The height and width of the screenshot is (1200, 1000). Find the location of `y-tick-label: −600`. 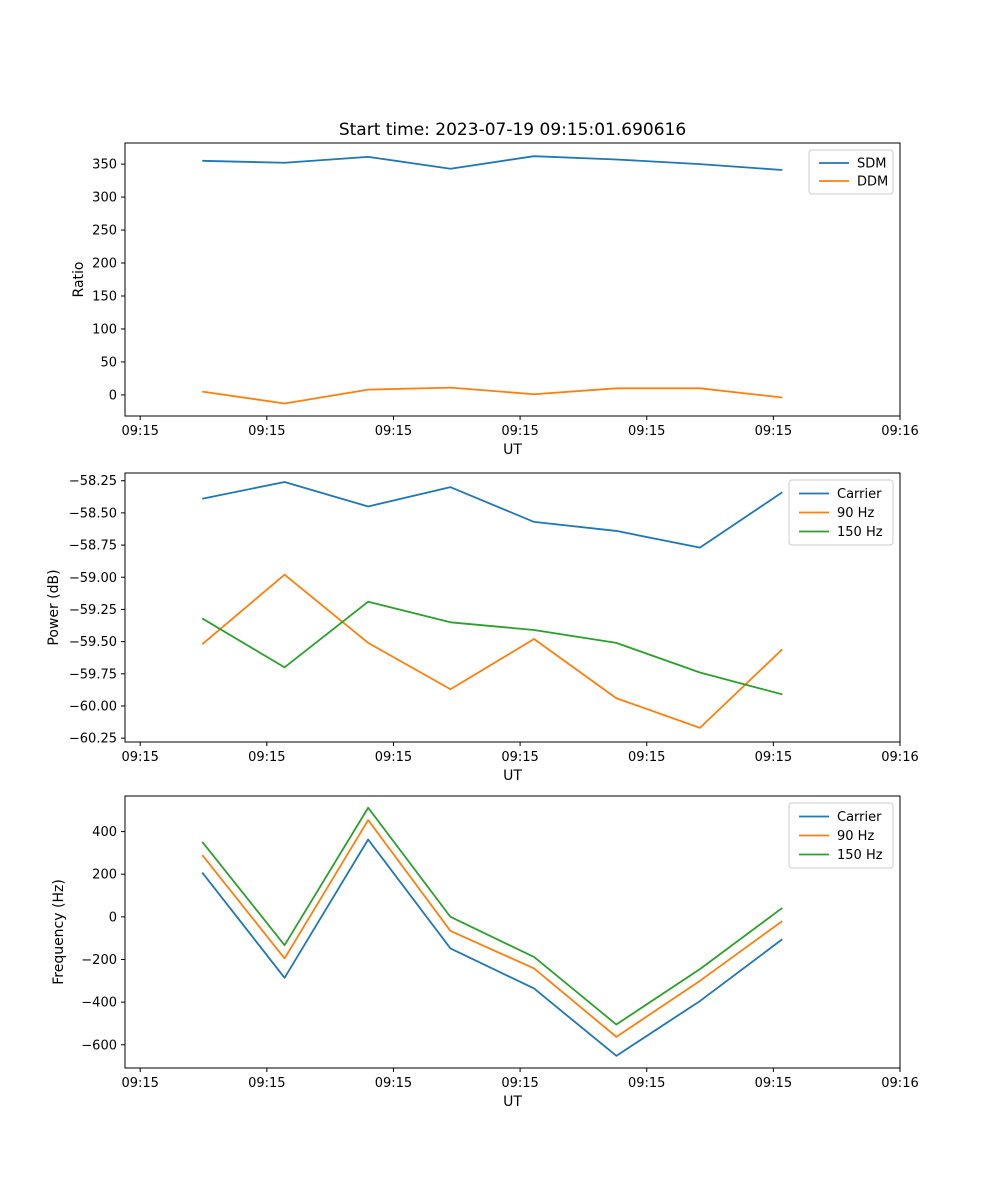

y-tick-label: −600 is located at coordinates (99, 1045).